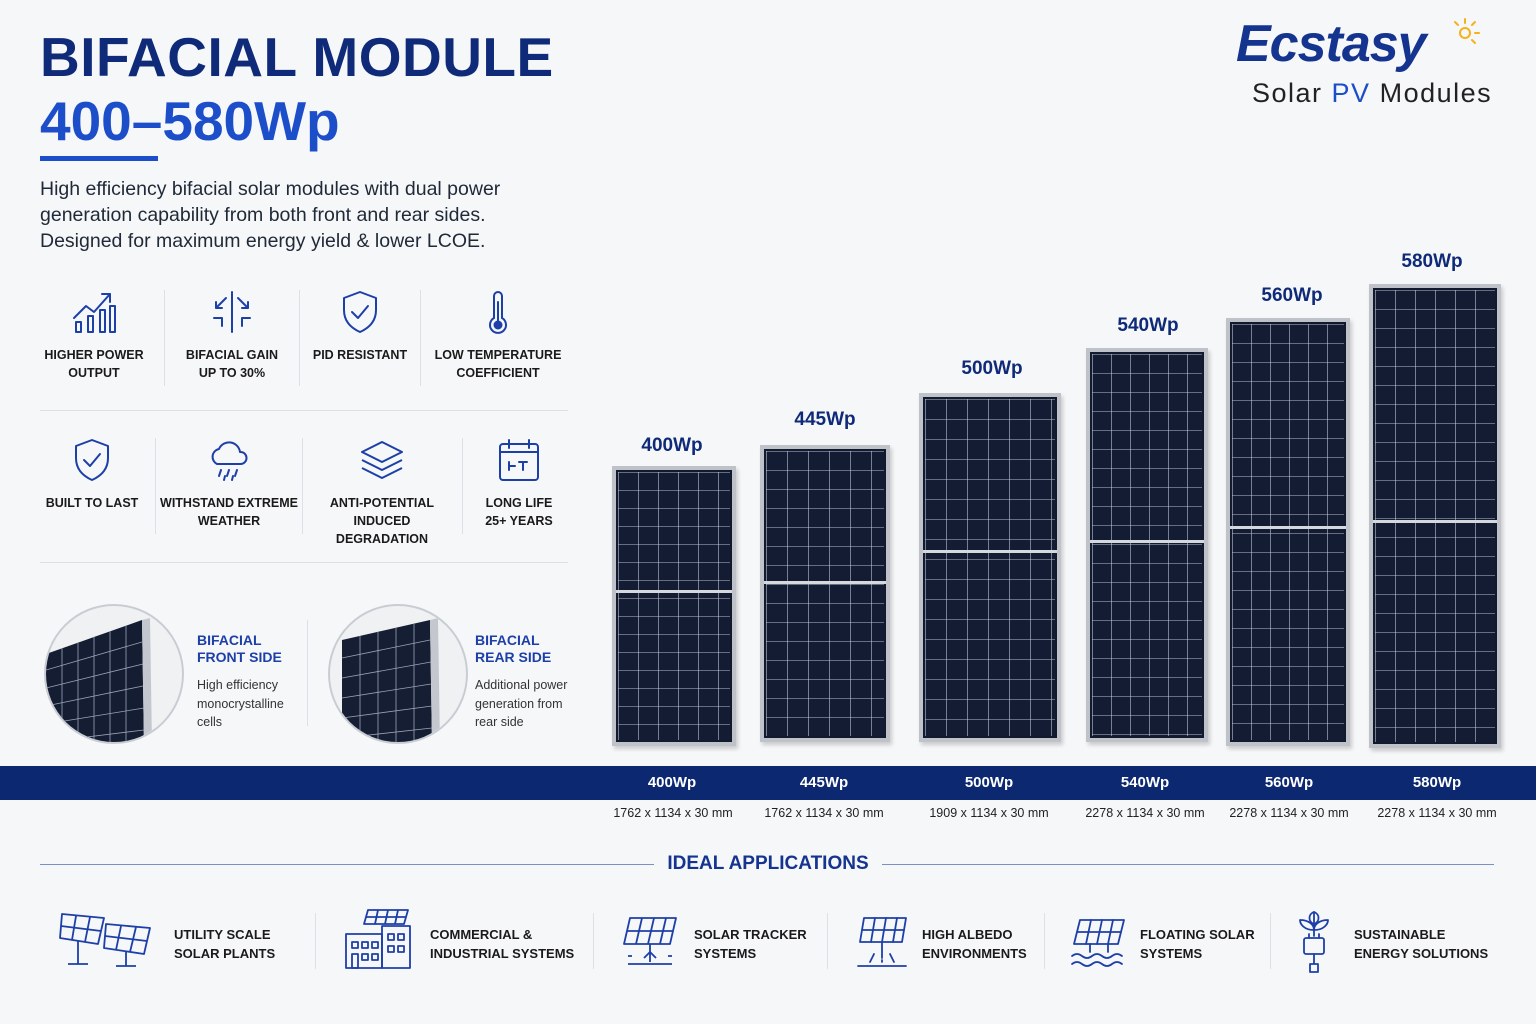 This screenshot has width=1536, height=1024. What do you see at coordinates (824, 782) in the screenshot?
I see `spec-power: 445Wp` at bounding box center [824, 782].